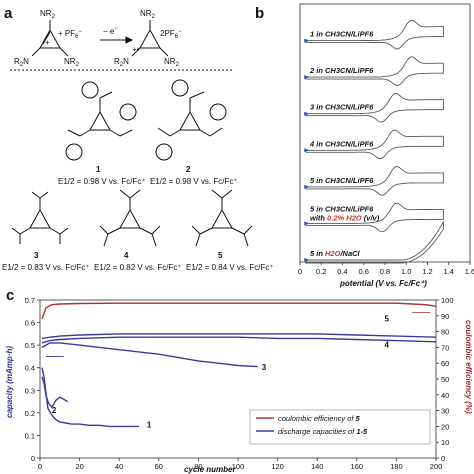 The image size is (474, 474). I want to click on cv-x-tick-label: 0.4, so click(342, 271).